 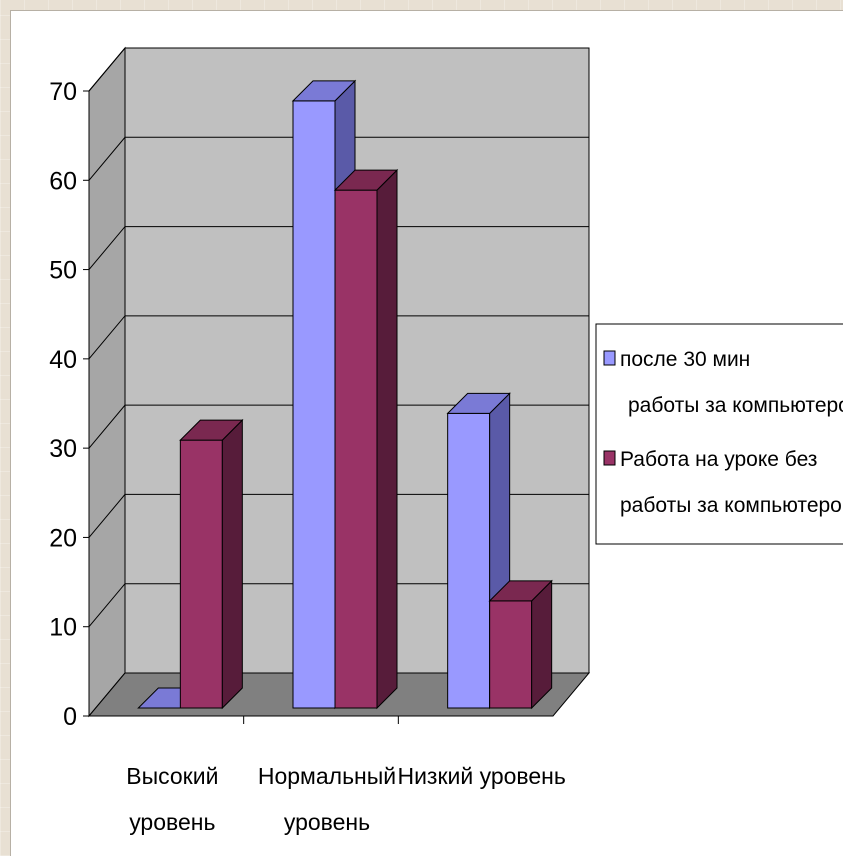 I want to click on y-tick-label: 0, so click(x=70, y=717).